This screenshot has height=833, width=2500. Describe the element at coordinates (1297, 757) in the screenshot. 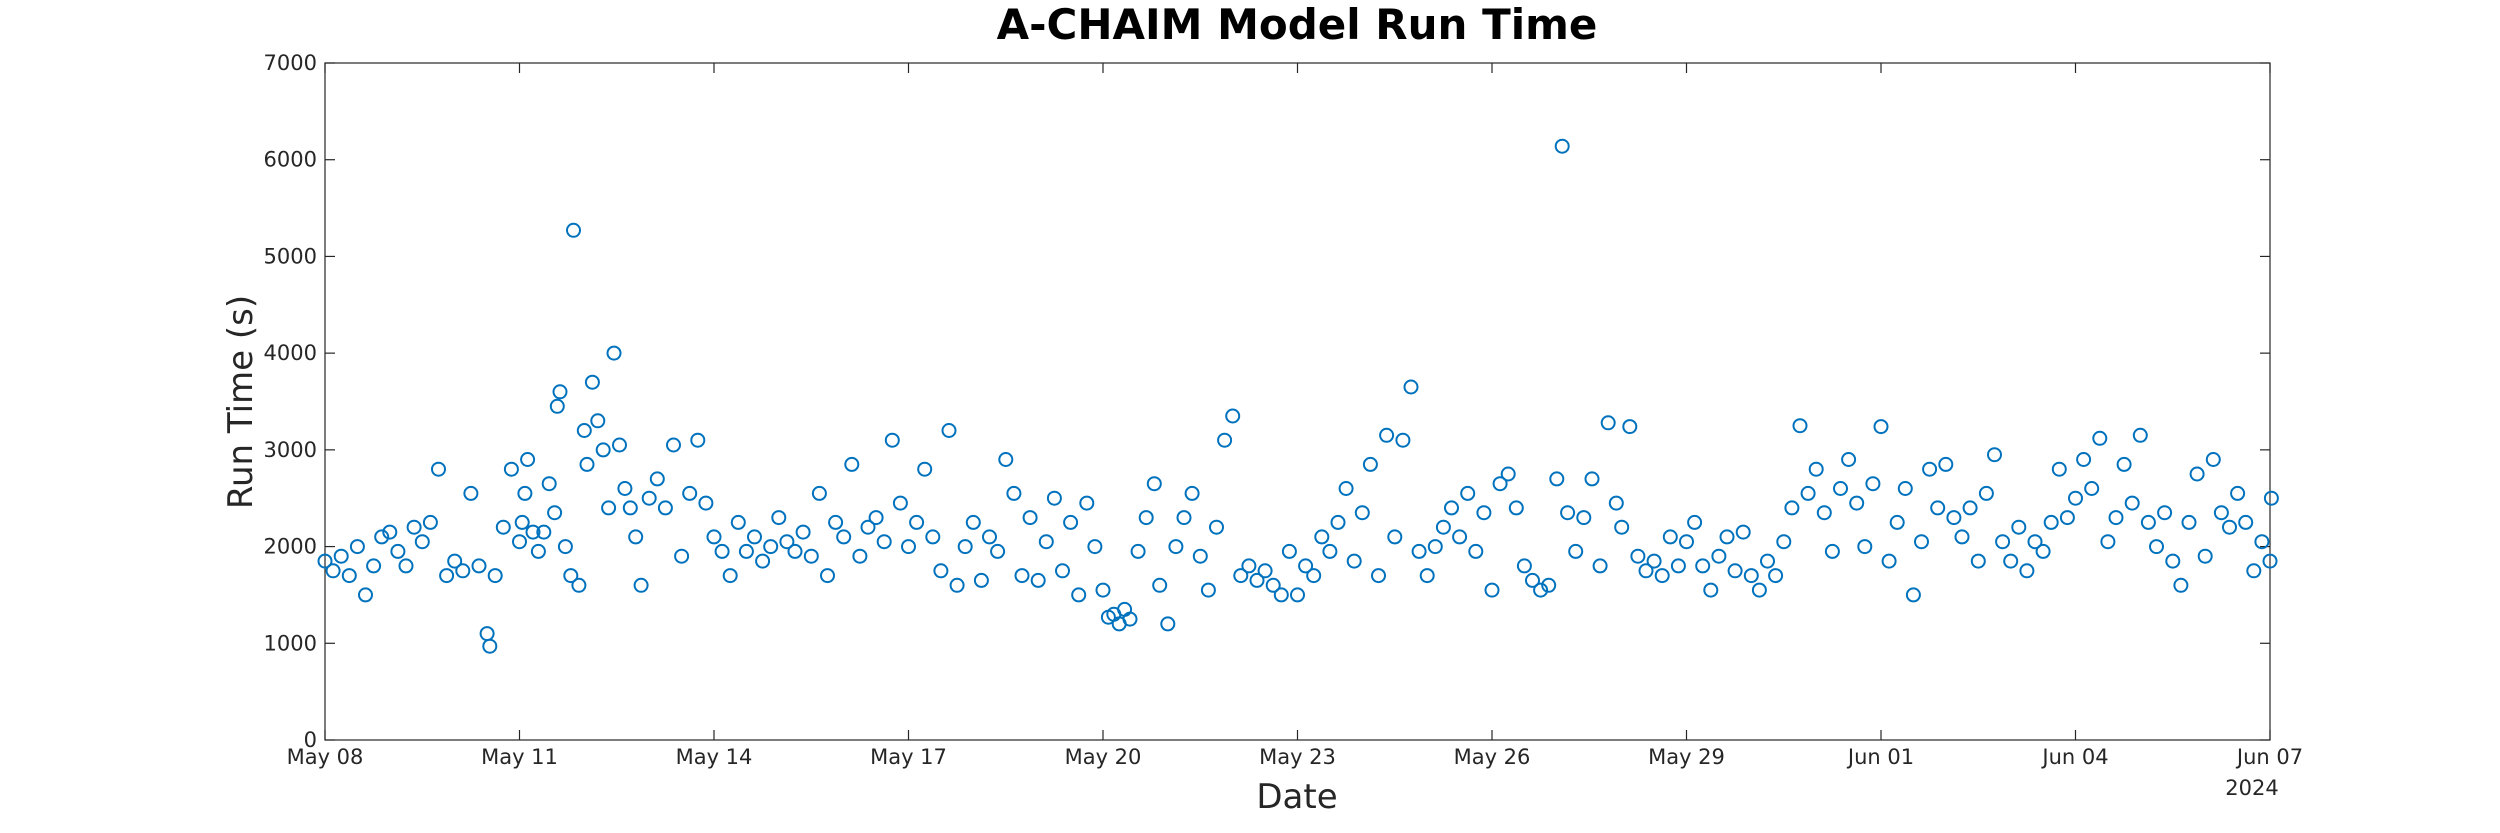

I see `x-tick-label: May 23` at that location.